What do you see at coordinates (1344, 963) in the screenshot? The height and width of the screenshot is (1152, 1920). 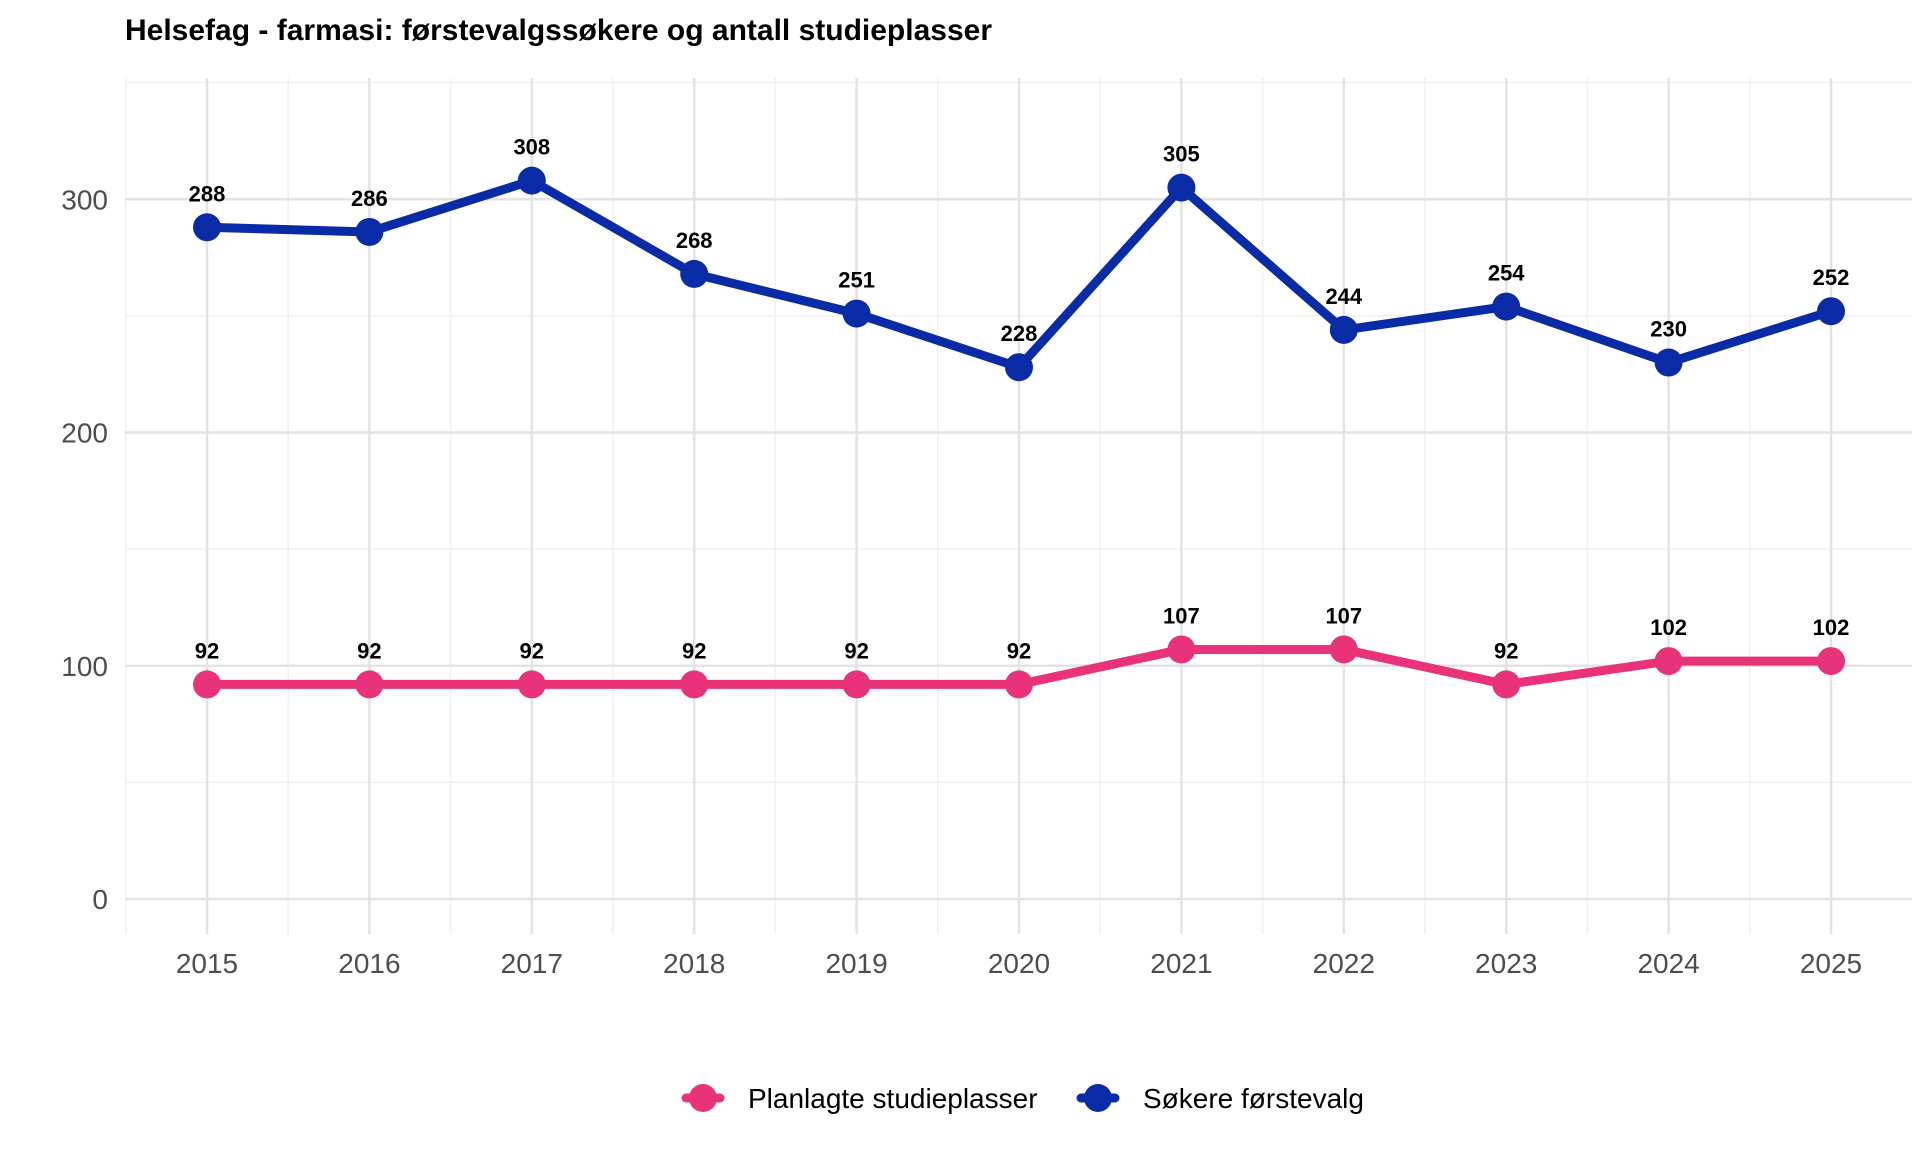 I see `x-tick-label: 2022` at bounding box center [1344, 963].